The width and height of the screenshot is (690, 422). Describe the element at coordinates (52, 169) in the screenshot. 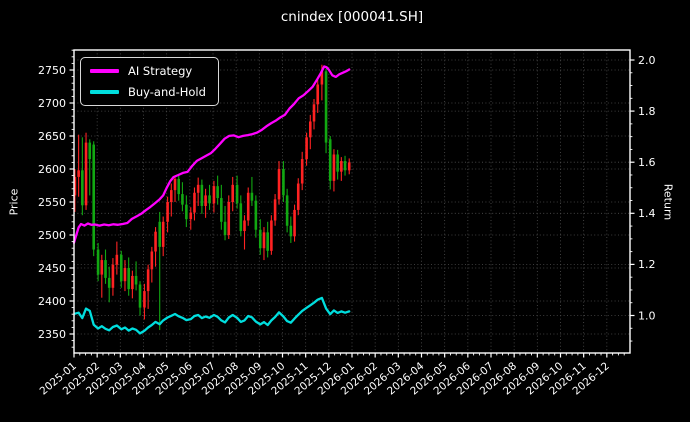

I see `price-tick-label: 2600` at that location.